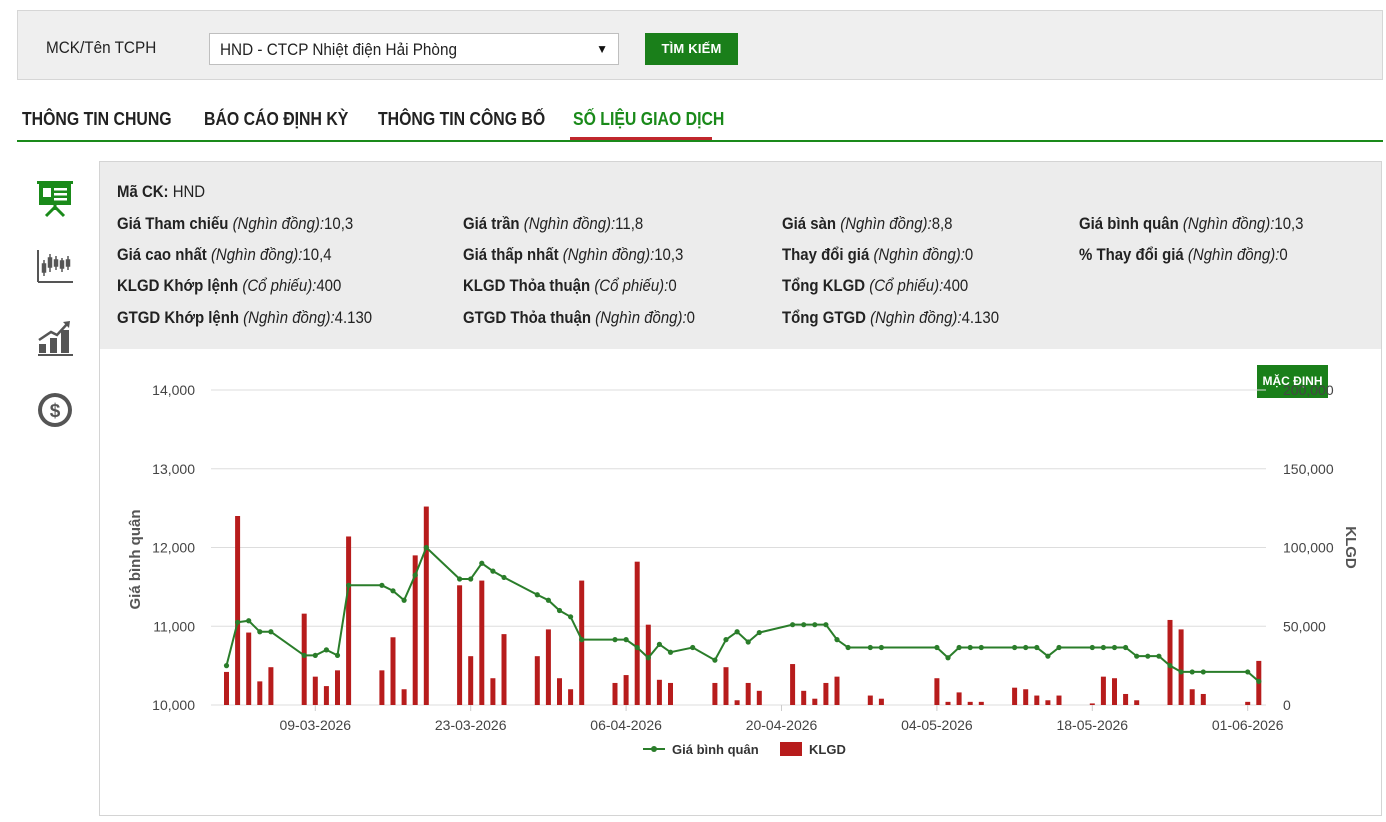 Image resolution: width=1386 pixels, height=822 pixels. I want to click on company-select-value: HND - CTCP Nhiệt điện Hải Phòng, so click(338, 49).